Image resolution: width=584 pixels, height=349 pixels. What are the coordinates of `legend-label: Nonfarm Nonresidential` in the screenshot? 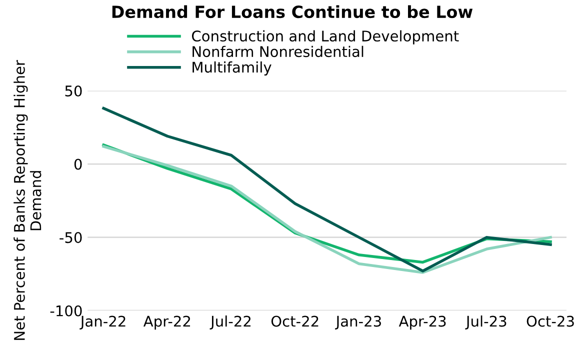 It's located at (278, 52).